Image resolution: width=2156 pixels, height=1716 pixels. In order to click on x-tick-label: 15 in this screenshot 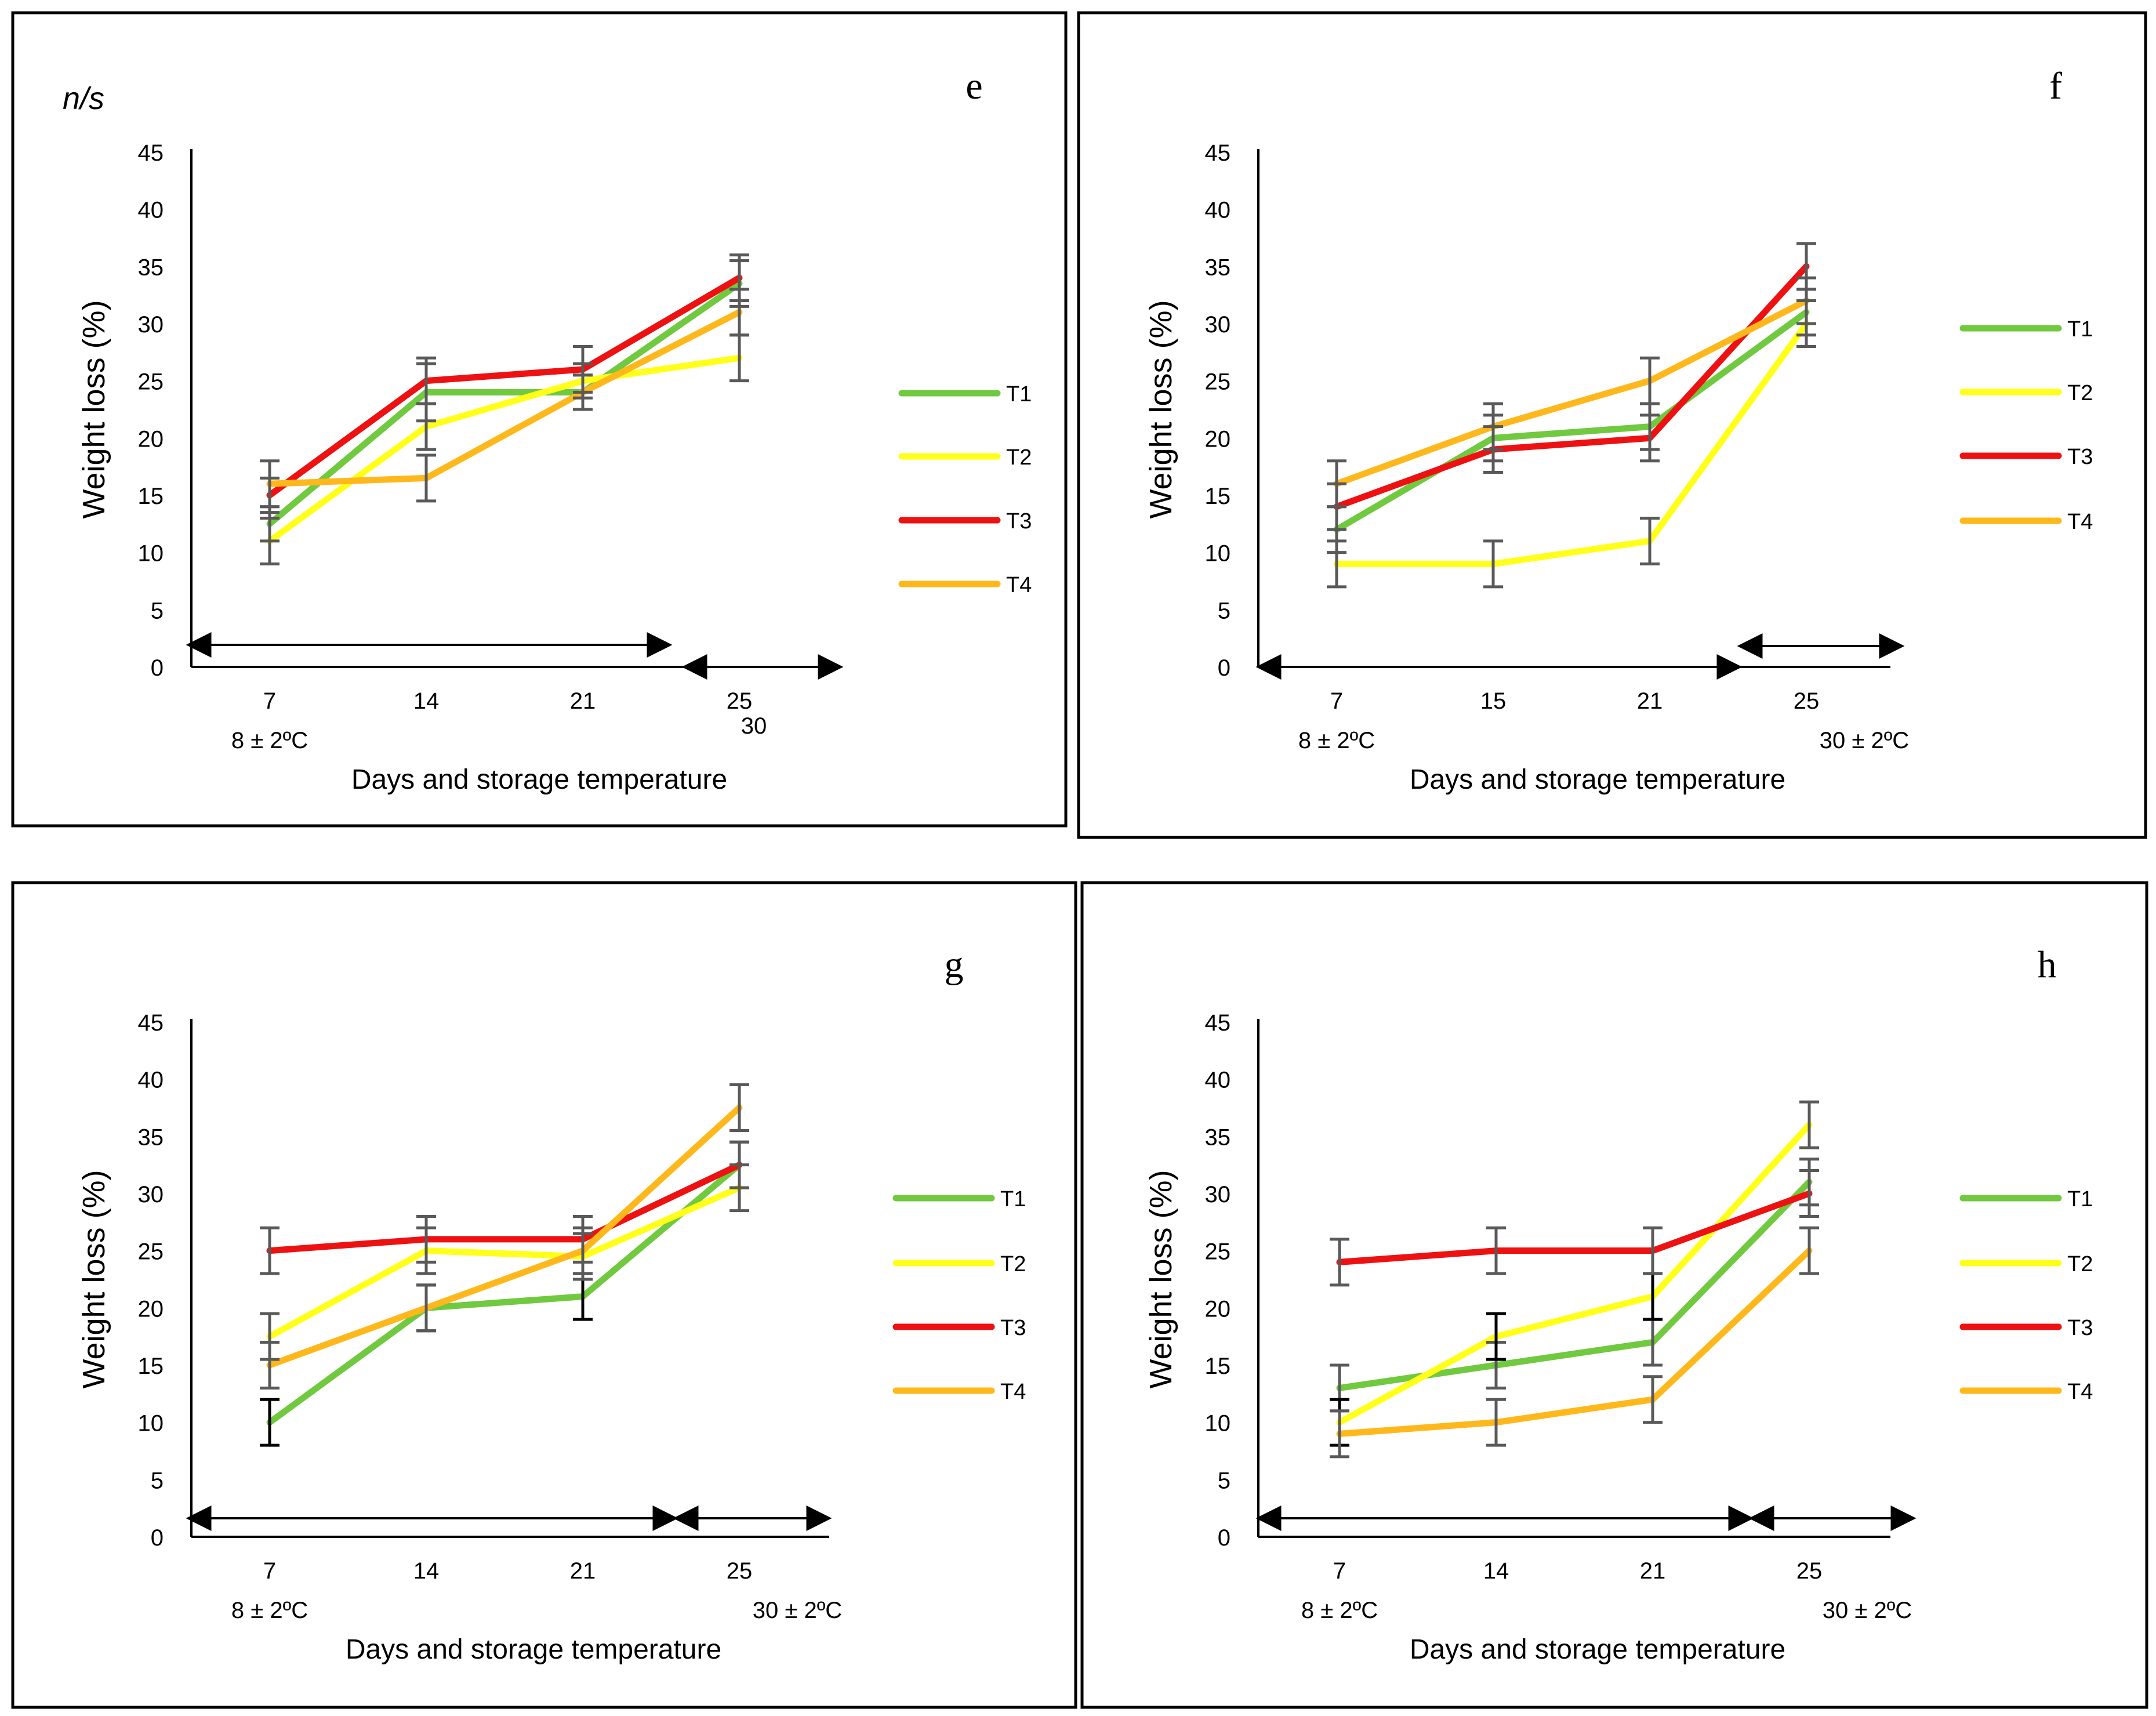, I will do `click(1493, 701)`.